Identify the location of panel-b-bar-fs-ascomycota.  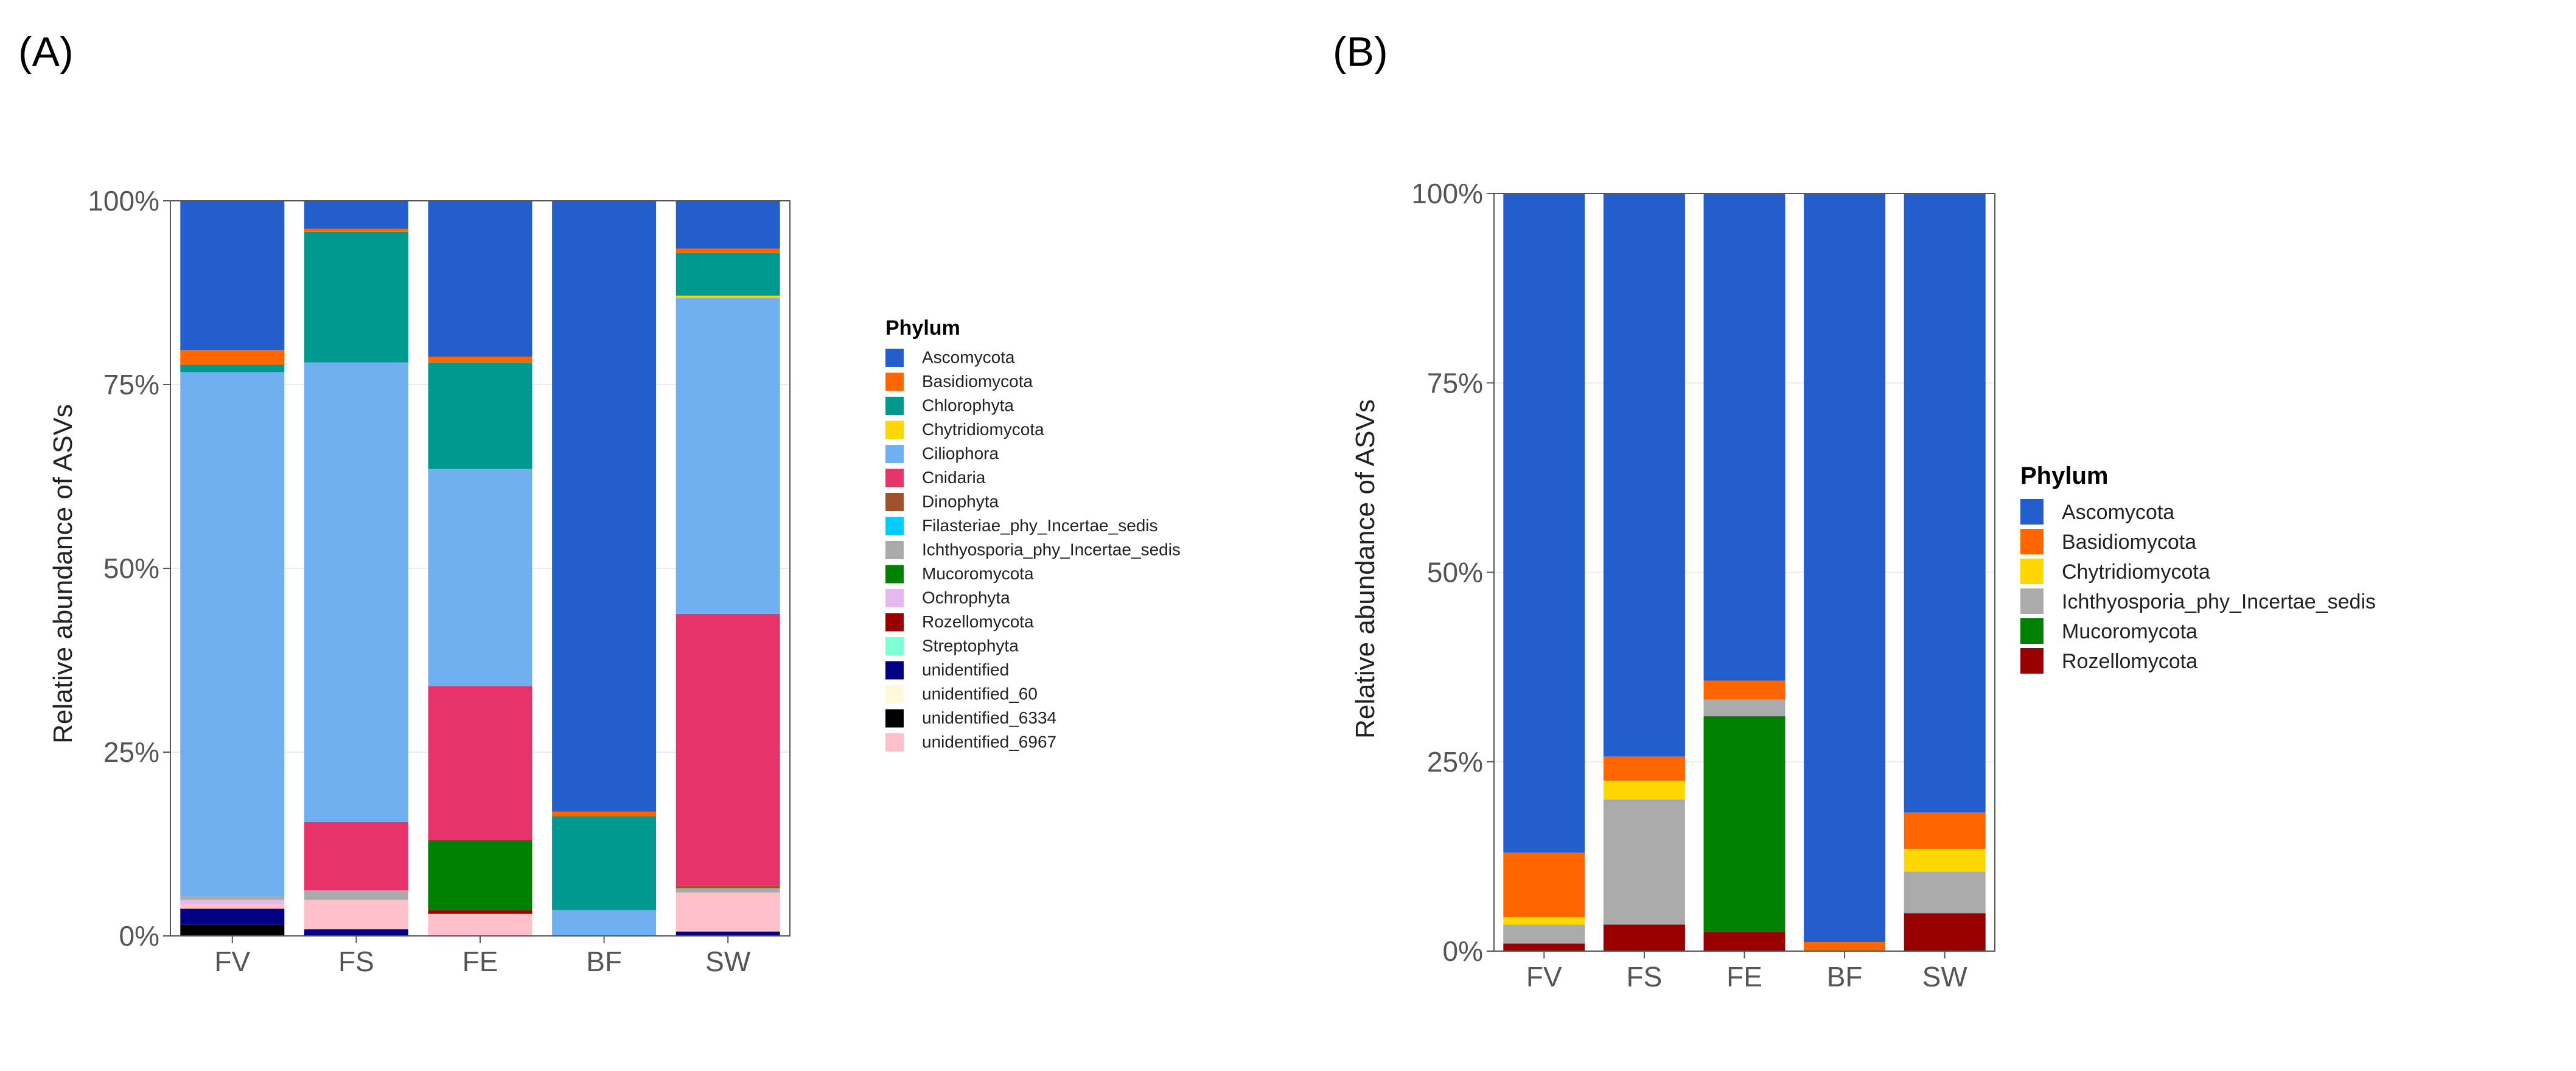
(1644, 475).